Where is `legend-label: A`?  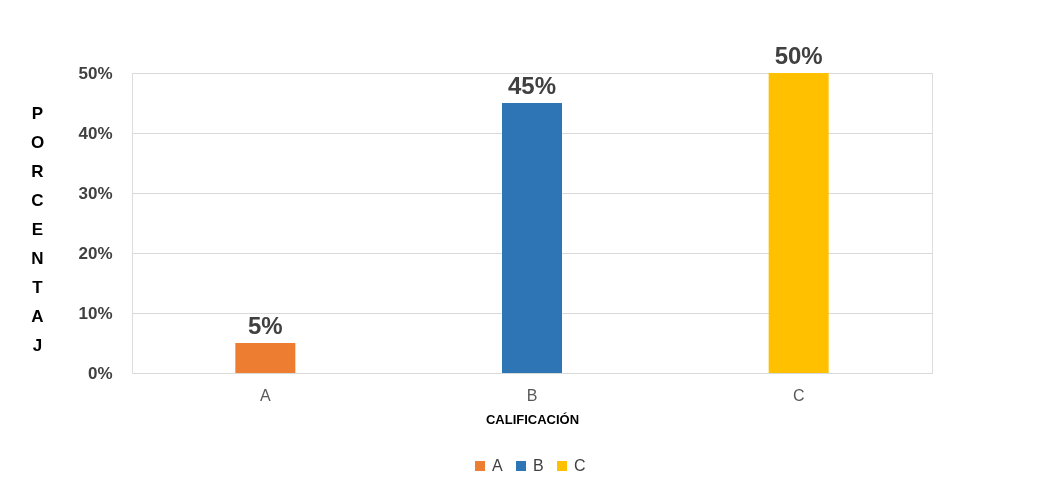
legend-label: A is located at coordinates (497, 465).